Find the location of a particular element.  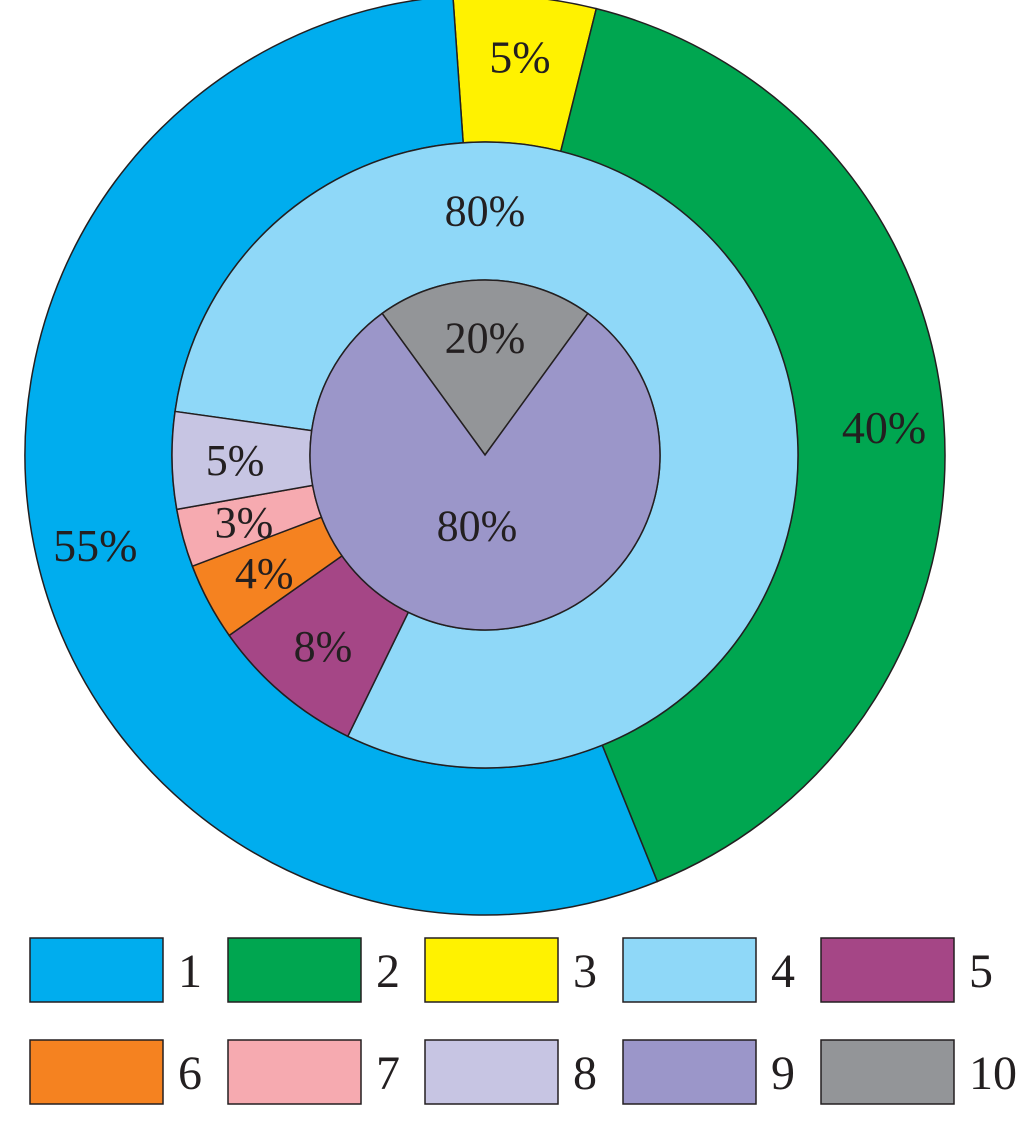

legend: 1 2 3 4 5 6 7 8 9 10 is located at coordinates (523, 1021).